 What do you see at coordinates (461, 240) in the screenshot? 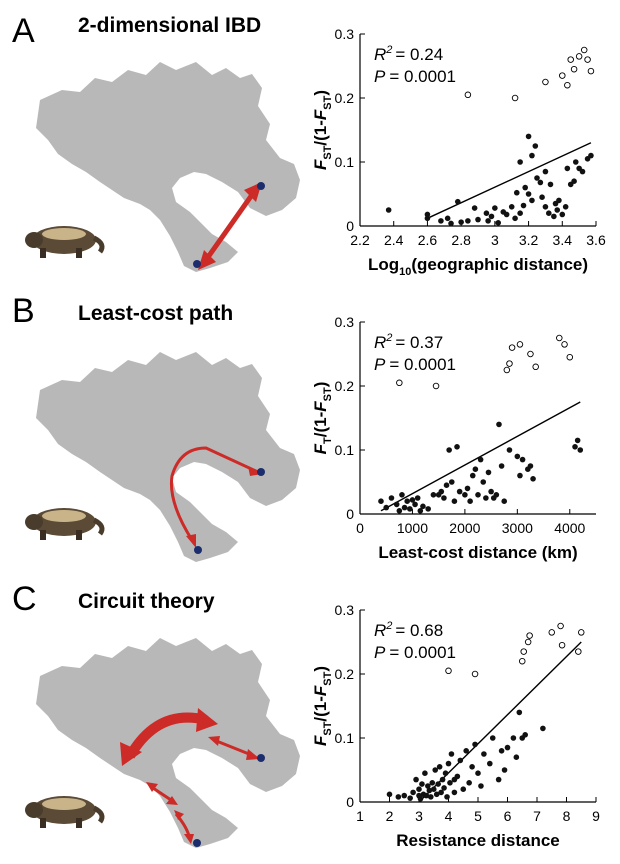
I see `x-tick-label: 2.8` at bounding box center [461, 240].